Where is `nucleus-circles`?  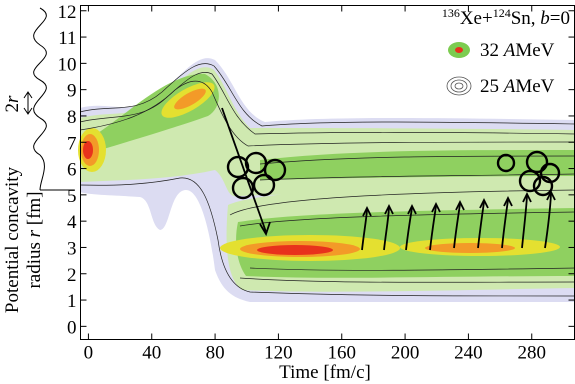 nucleus-circles is located at coordinates (393, 175).